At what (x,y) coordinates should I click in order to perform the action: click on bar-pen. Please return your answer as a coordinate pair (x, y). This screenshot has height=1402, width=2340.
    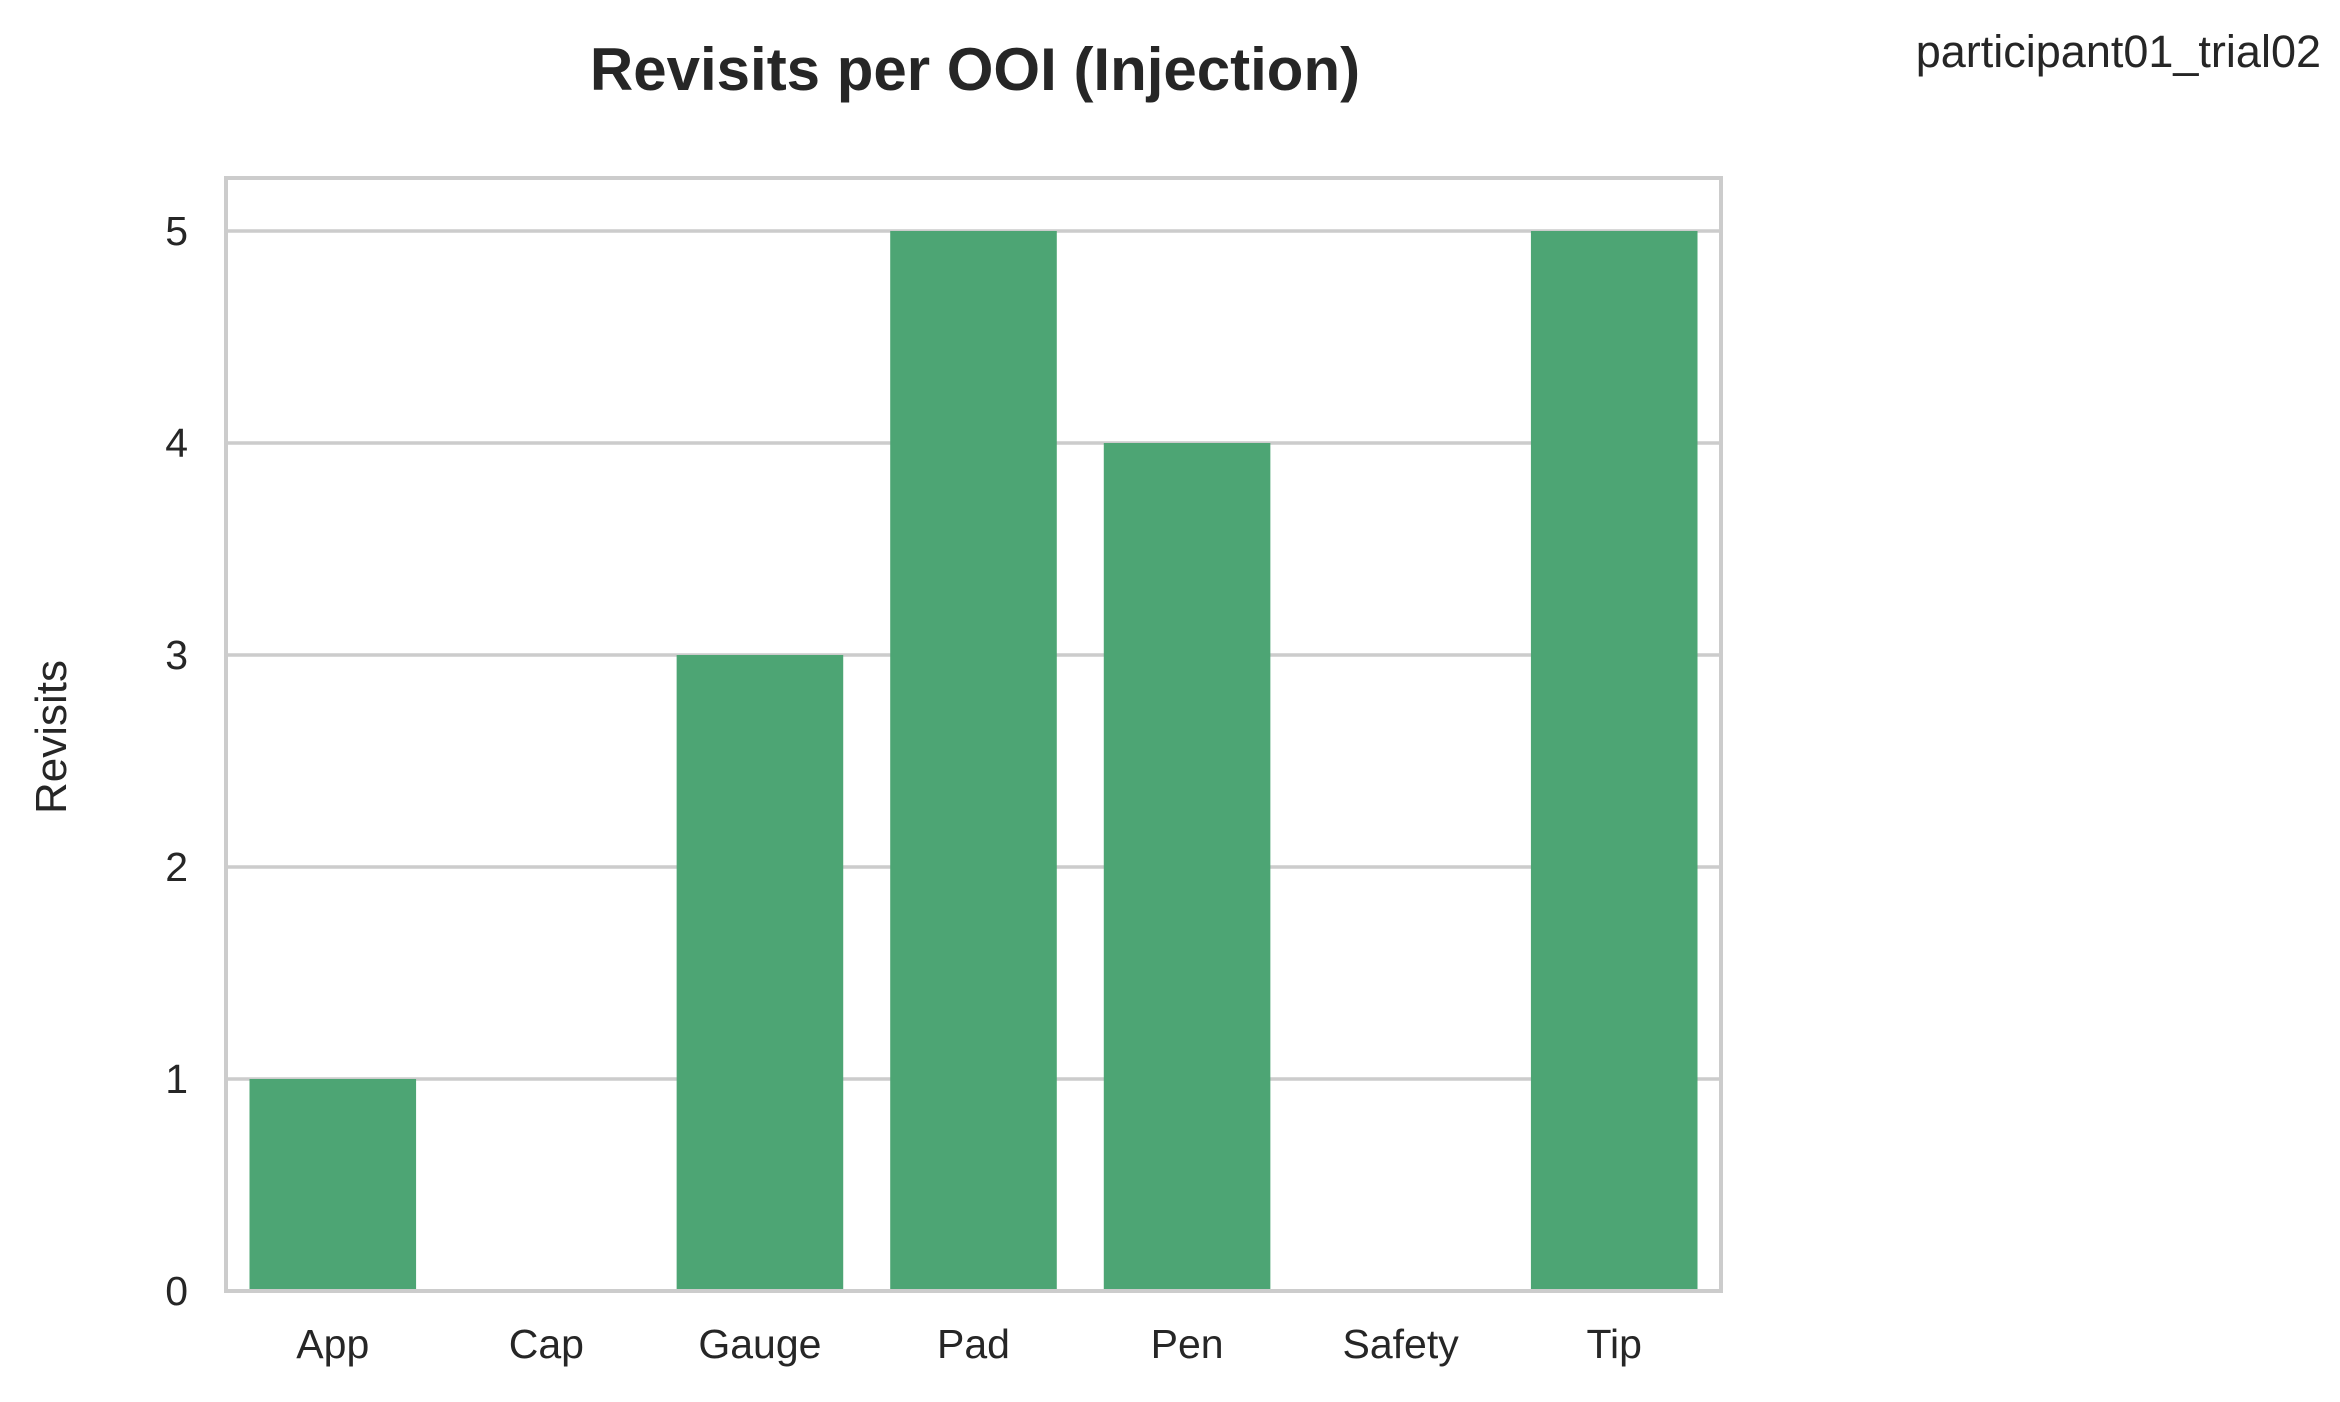
    Looking at the image, I should click on (1187, 867).